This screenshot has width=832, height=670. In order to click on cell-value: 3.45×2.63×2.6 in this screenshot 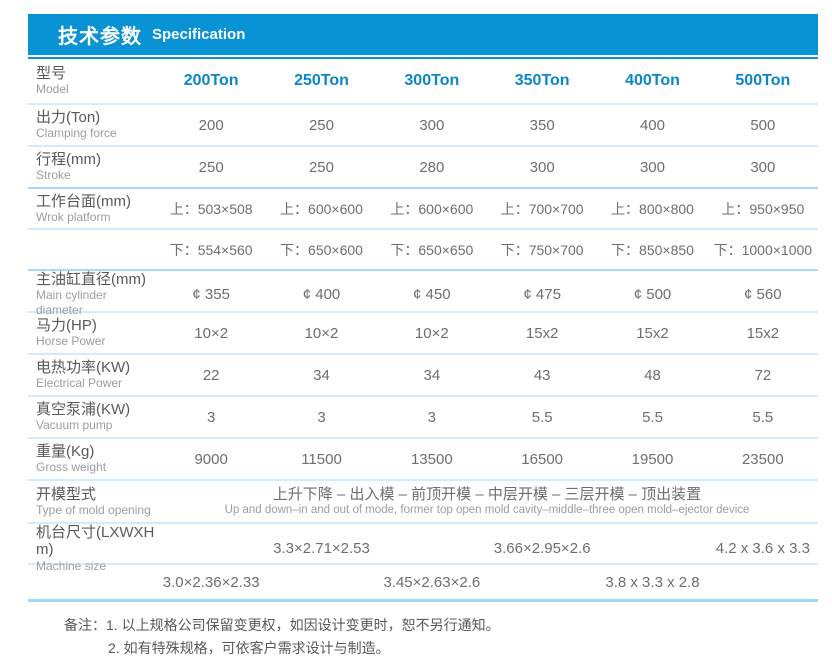, I will do `click(432, 582)`.